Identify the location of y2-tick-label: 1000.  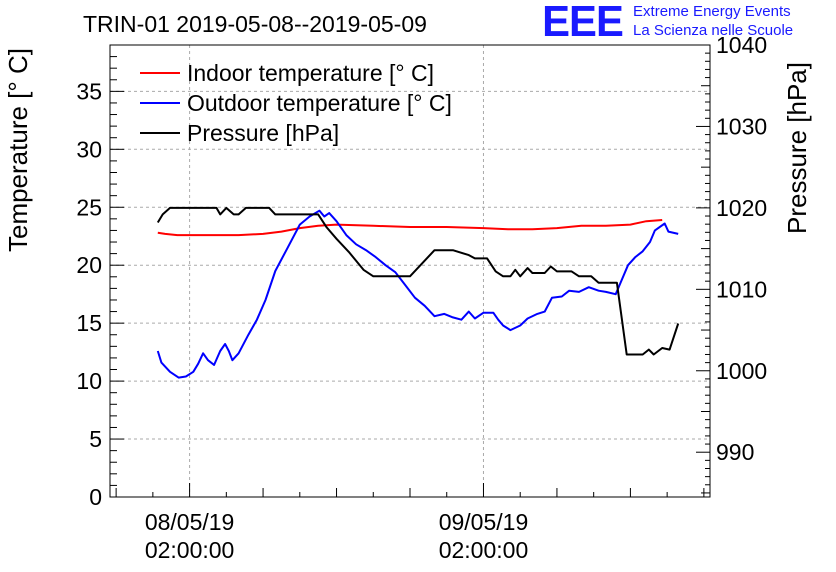
(741, 371).